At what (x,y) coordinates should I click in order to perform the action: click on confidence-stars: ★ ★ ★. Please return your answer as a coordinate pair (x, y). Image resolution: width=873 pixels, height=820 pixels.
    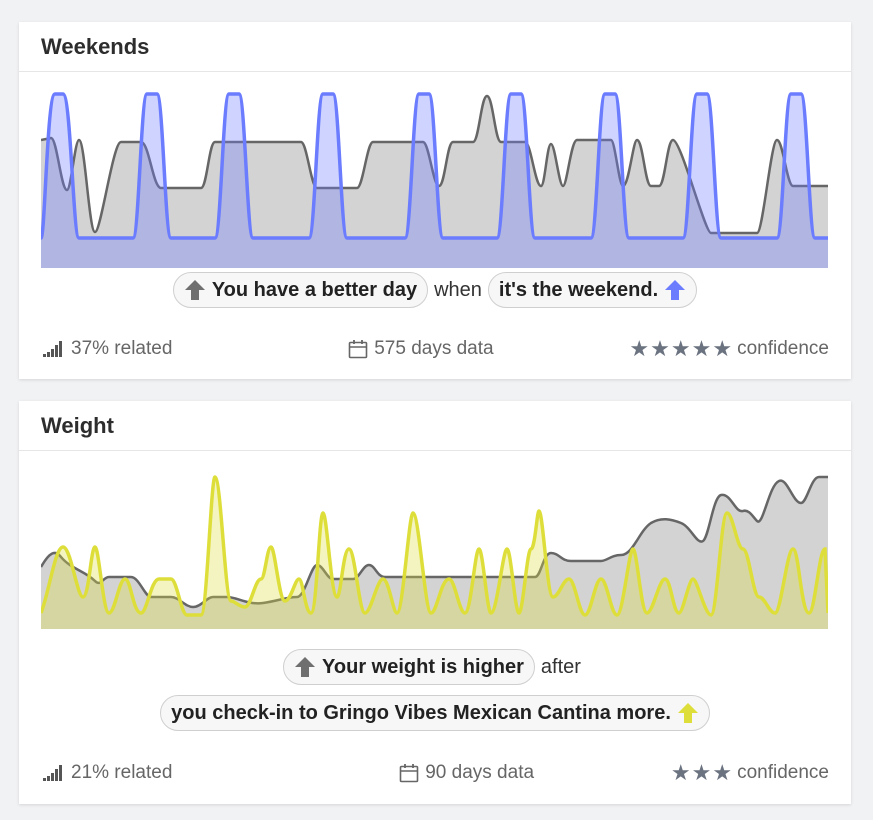
    Looking at the image, I should click on (702, 773).